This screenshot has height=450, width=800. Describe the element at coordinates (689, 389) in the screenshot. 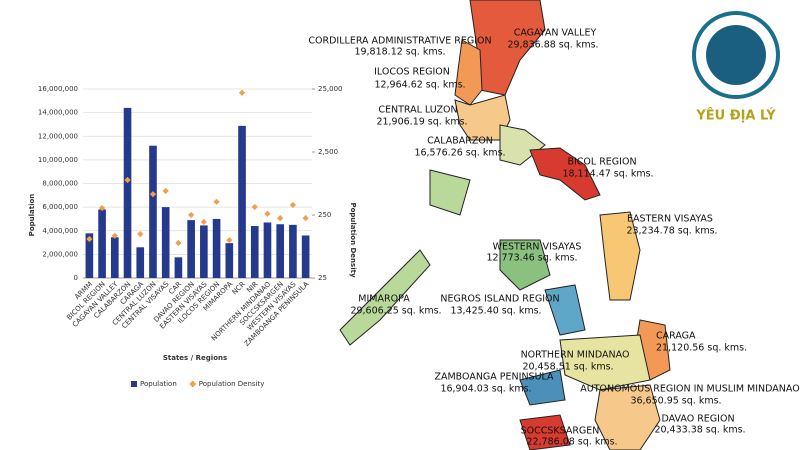

I see `region-name: AUTONOMOUS REGION IN MUSLIM MINDANAO` at that location.